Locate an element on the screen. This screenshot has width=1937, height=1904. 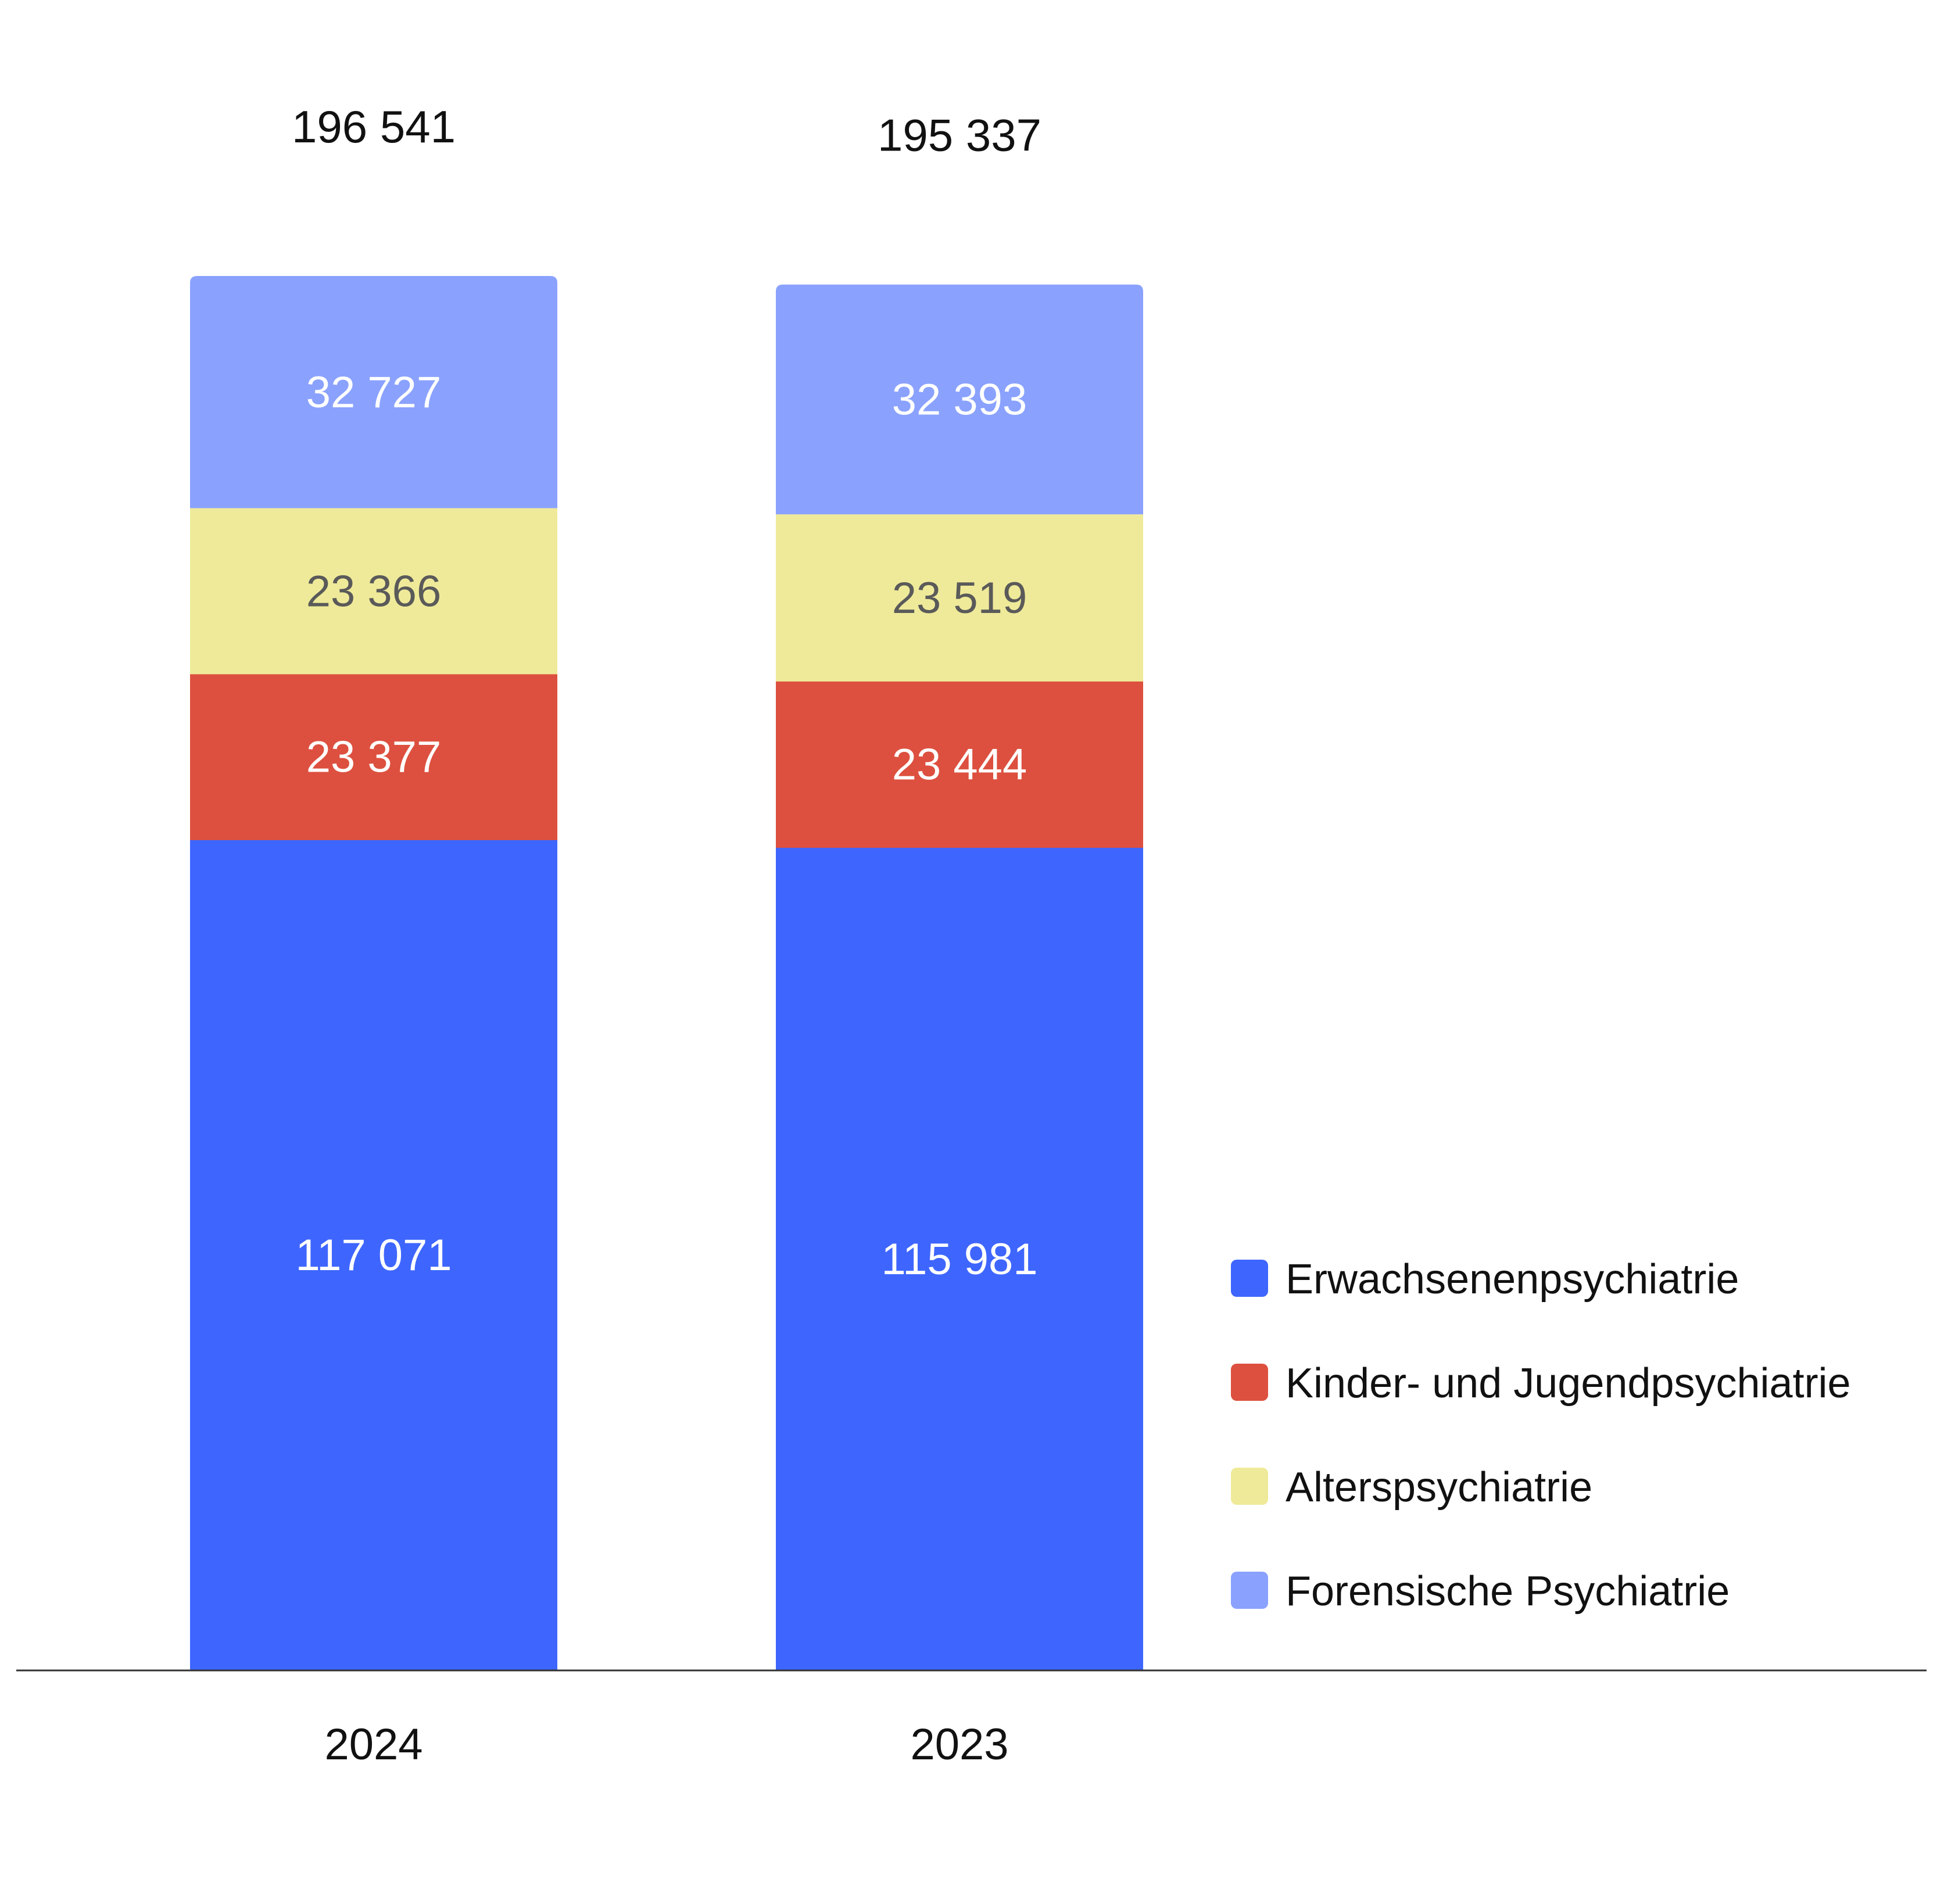
data-label-2024-forensische-psychiatrie: 32 727 is located at coordinates (373, 392).